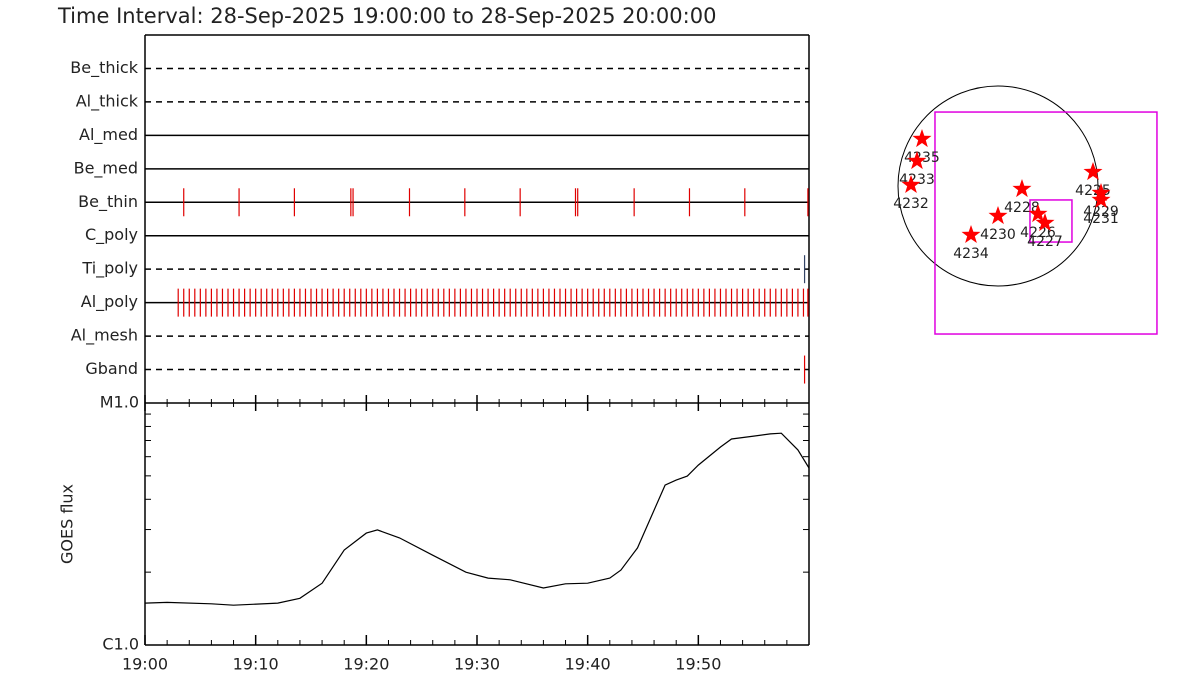  I want to click on y-tick-label: C1.0, so click(120, 644).